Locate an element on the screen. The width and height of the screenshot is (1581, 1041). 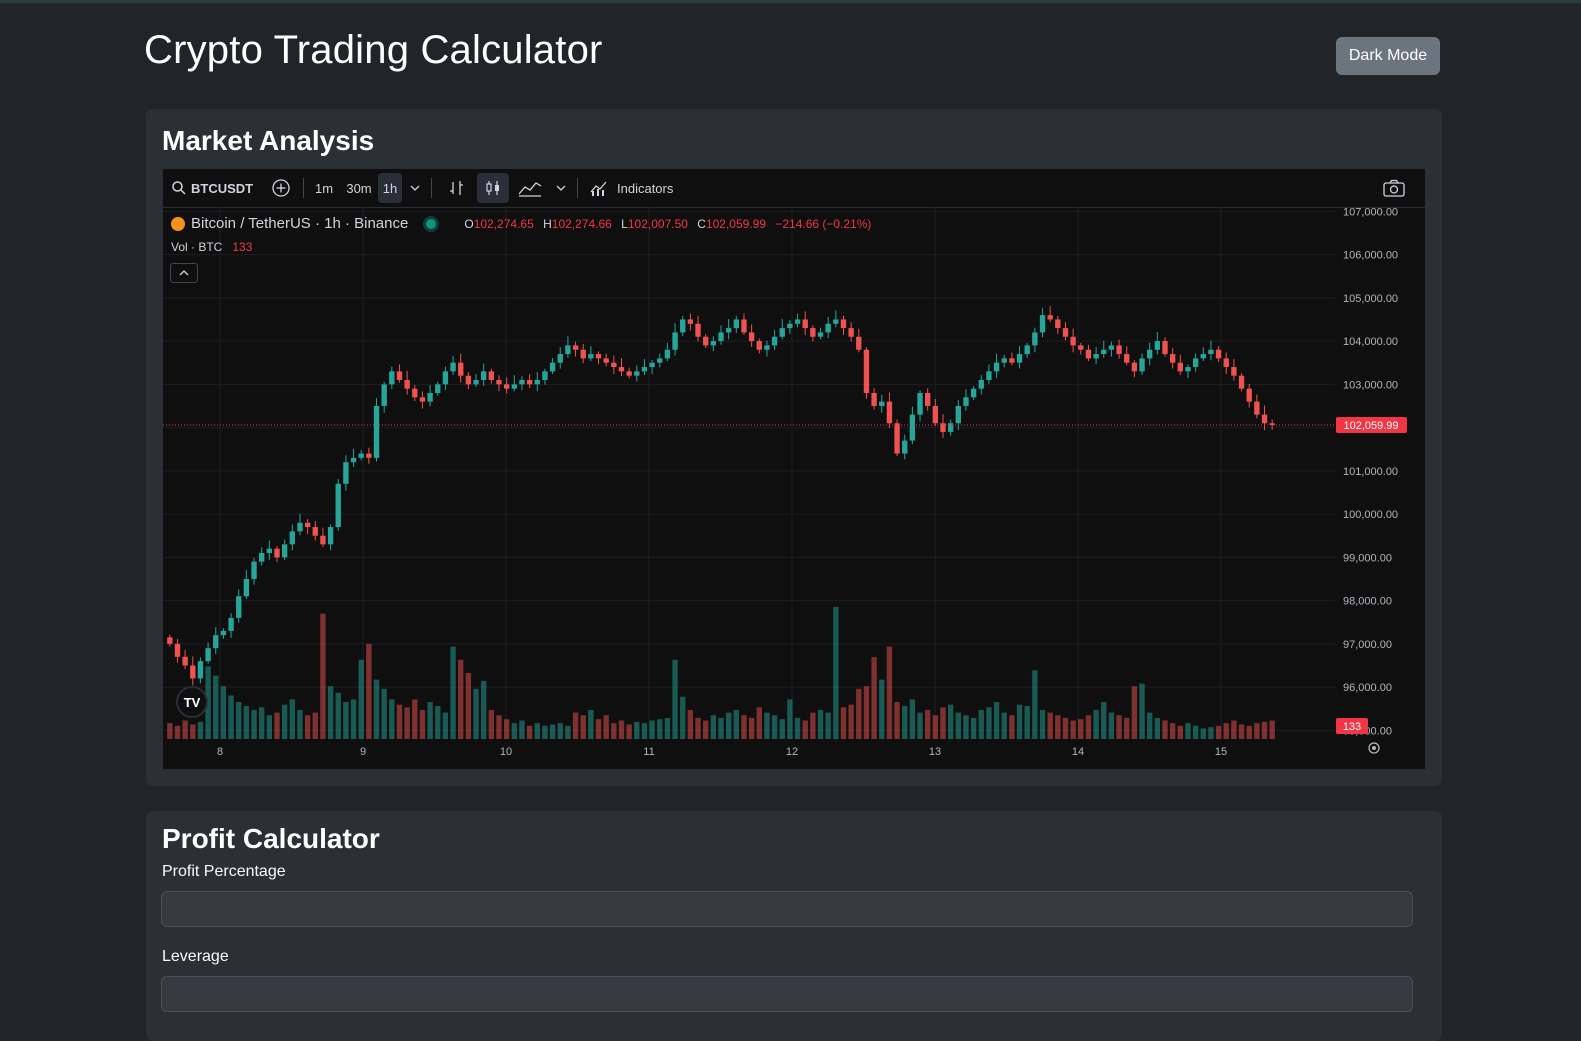
top-border is located at coordinates (790, 1).